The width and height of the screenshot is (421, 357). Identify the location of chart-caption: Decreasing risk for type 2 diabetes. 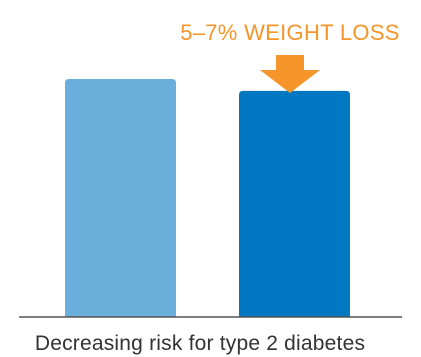
(200, 343).